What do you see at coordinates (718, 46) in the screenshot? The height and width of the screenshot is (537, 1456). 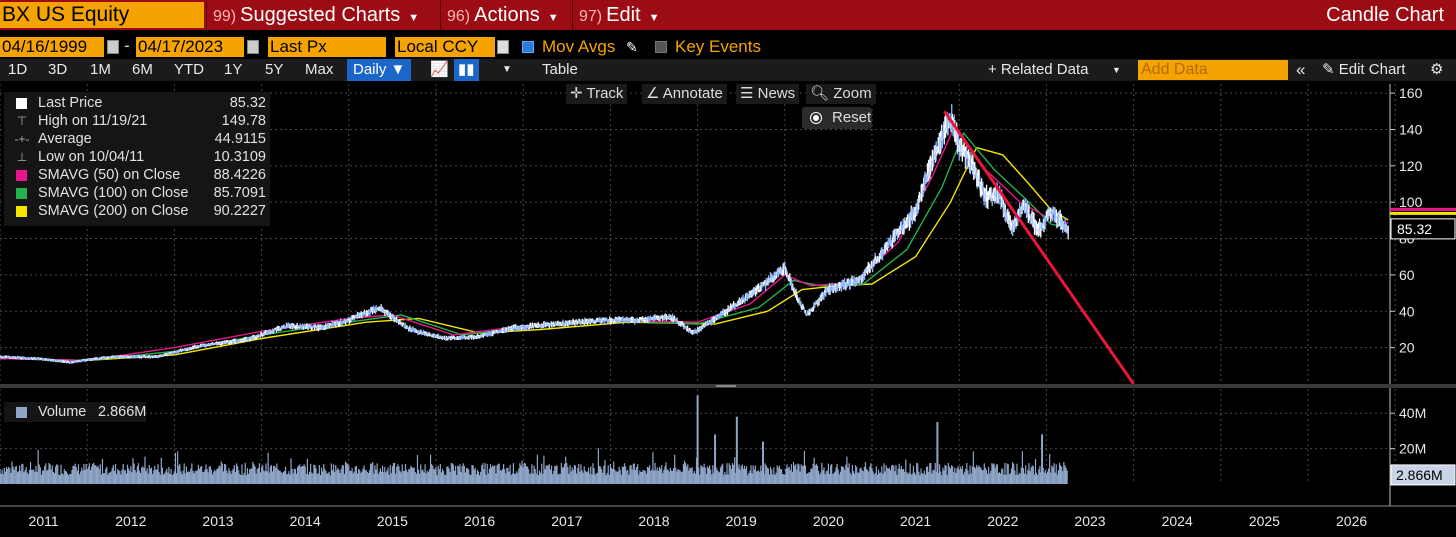 I see `key-events-label: Key Events` at bounding box center [718, 46].